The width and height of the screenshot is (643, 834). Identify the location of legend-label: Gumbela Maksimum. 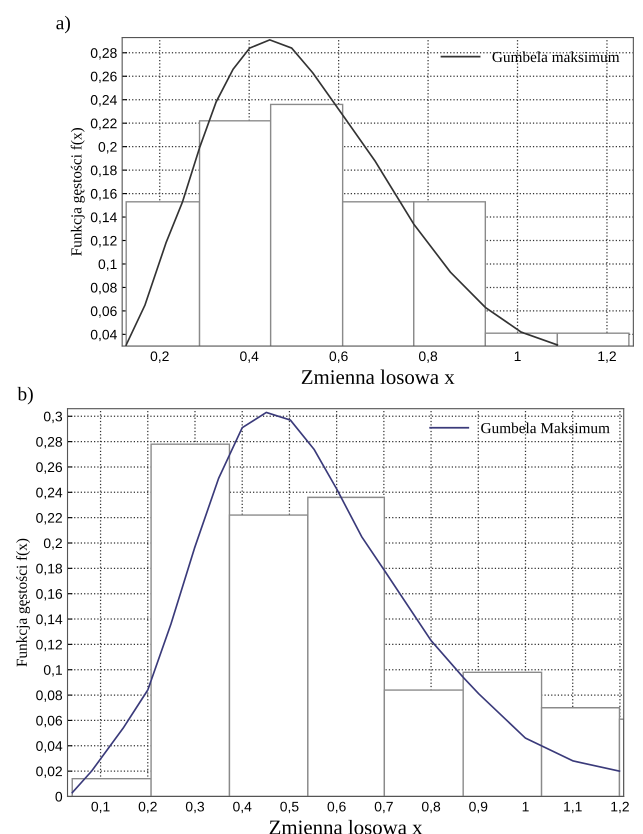
(545, 428).